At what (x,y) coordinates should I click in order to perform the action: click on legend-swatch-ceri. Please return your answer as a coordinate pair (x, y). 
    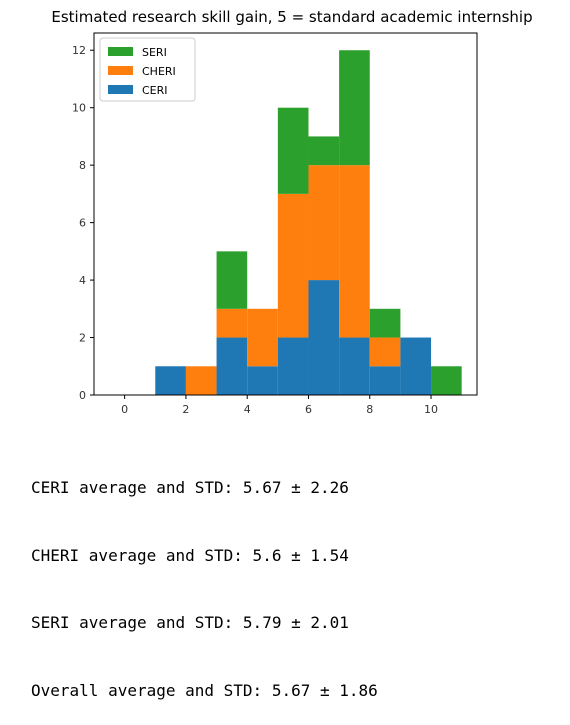
    Looking at the image, I should click on (120, 89).